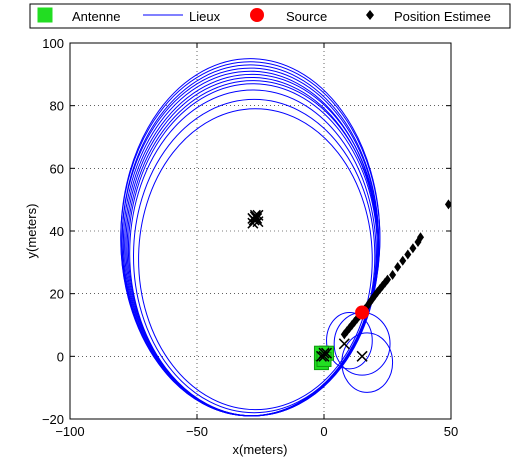  What do you see at coordinates (45, 15) in the screenshot?
I see `legend-swatch-antenne` at bounding box center [45, 15].